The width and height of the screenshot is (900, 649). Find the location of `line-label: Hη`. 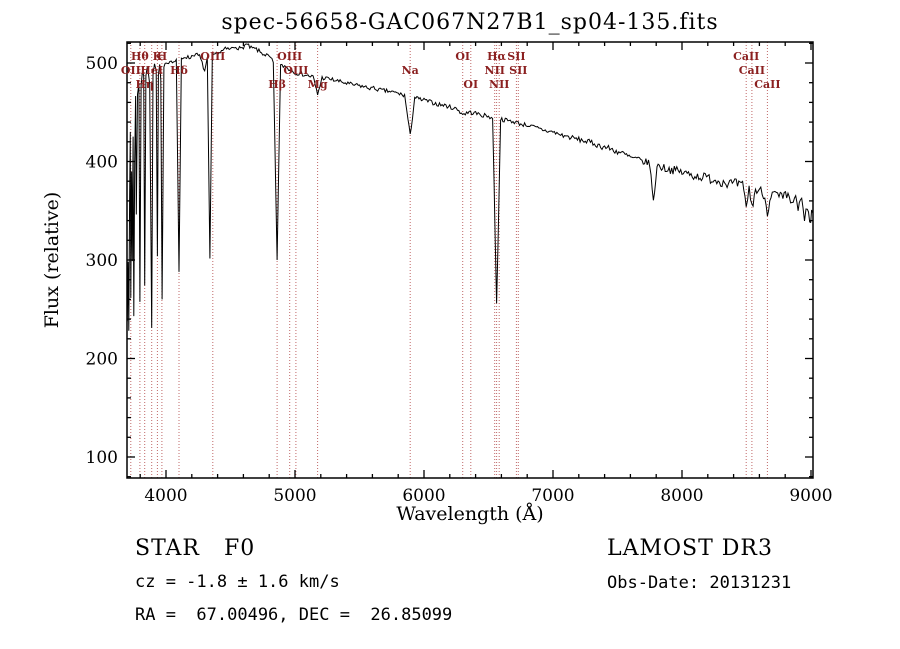

line-label: Hη is located at coordinates (145, 84).